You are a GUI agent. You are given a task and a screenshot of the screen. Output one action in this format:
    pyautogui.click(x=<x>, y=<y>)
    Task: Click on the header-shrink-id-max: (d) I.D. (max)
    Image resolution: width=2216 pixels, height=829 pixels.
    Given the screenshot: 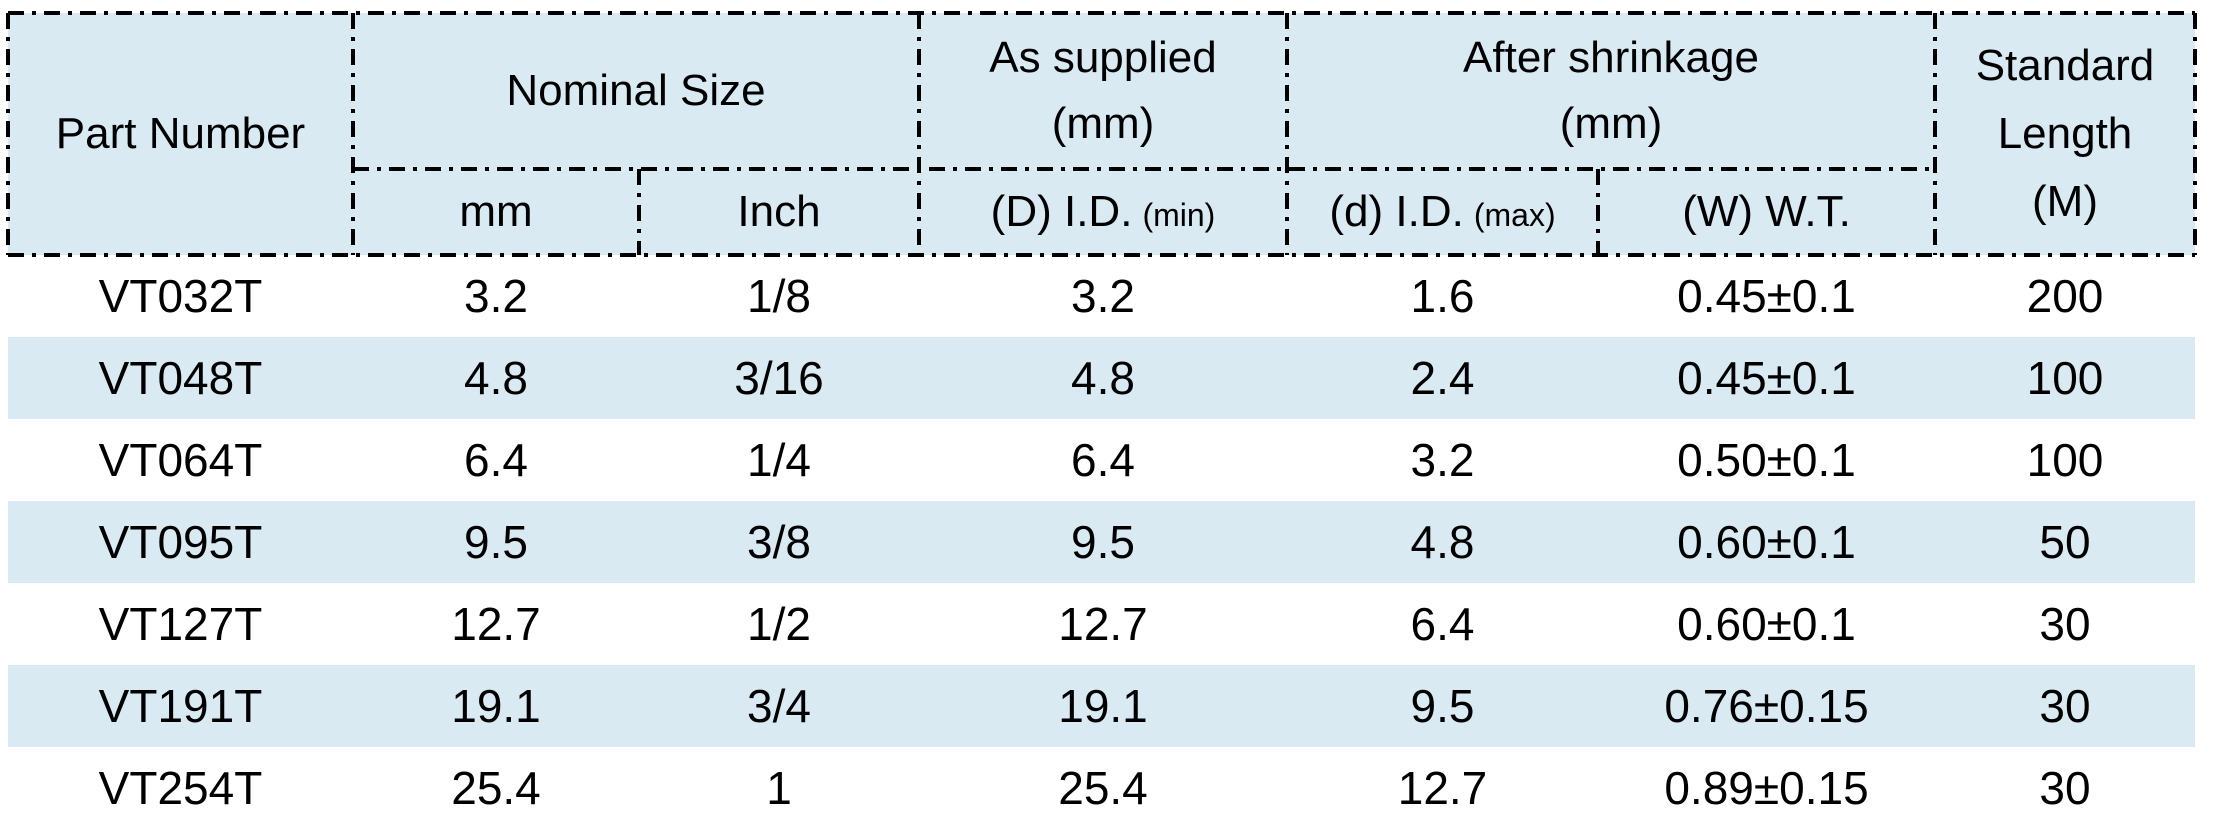 What is the action you would take?
    pyautogui.click(x=1442, y=212)
    